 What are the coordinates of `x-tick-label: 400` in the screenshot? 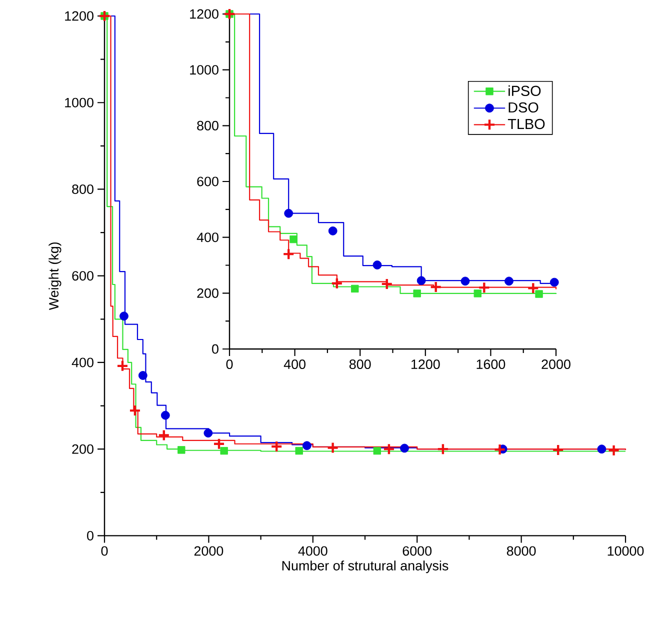 It's located at (295, 365).